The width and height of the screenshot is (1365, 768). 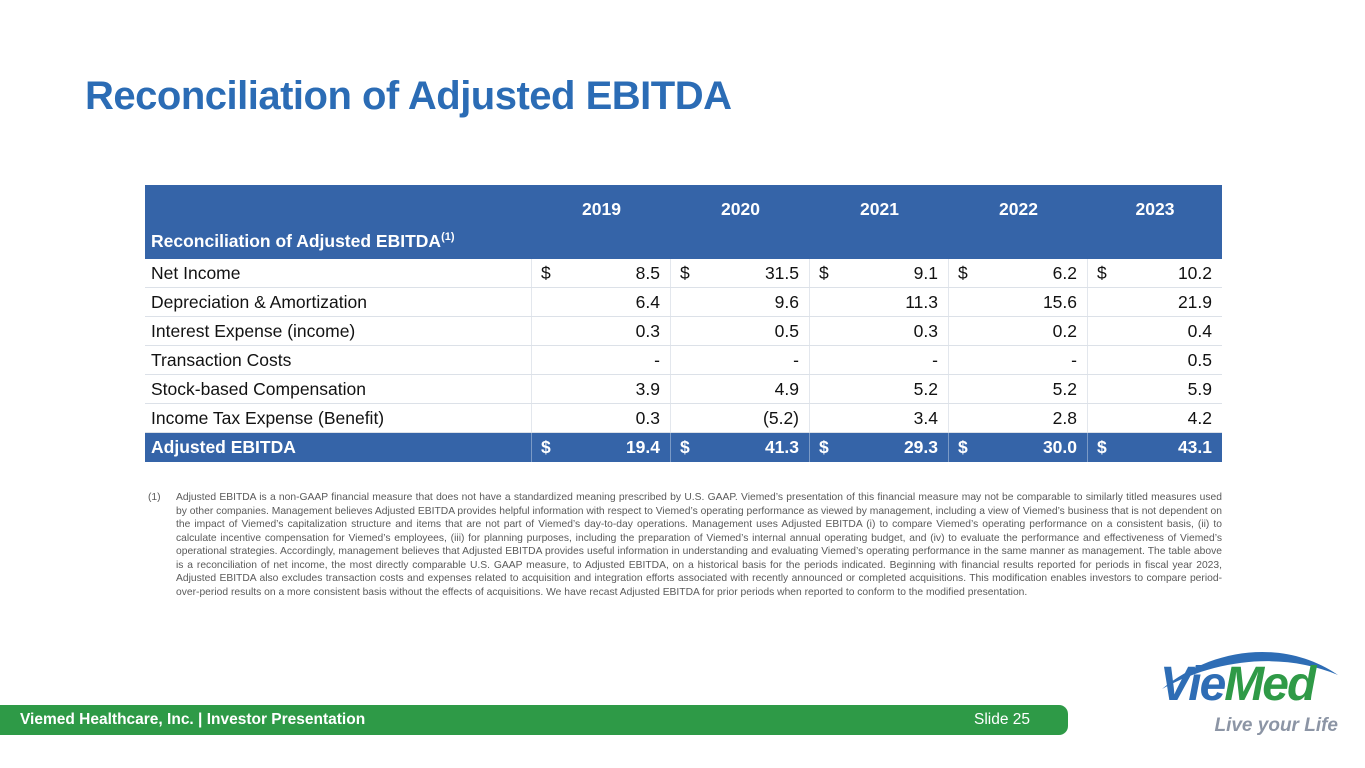 I want to click on cell-value: 11.3, so click(x=921, y=302).